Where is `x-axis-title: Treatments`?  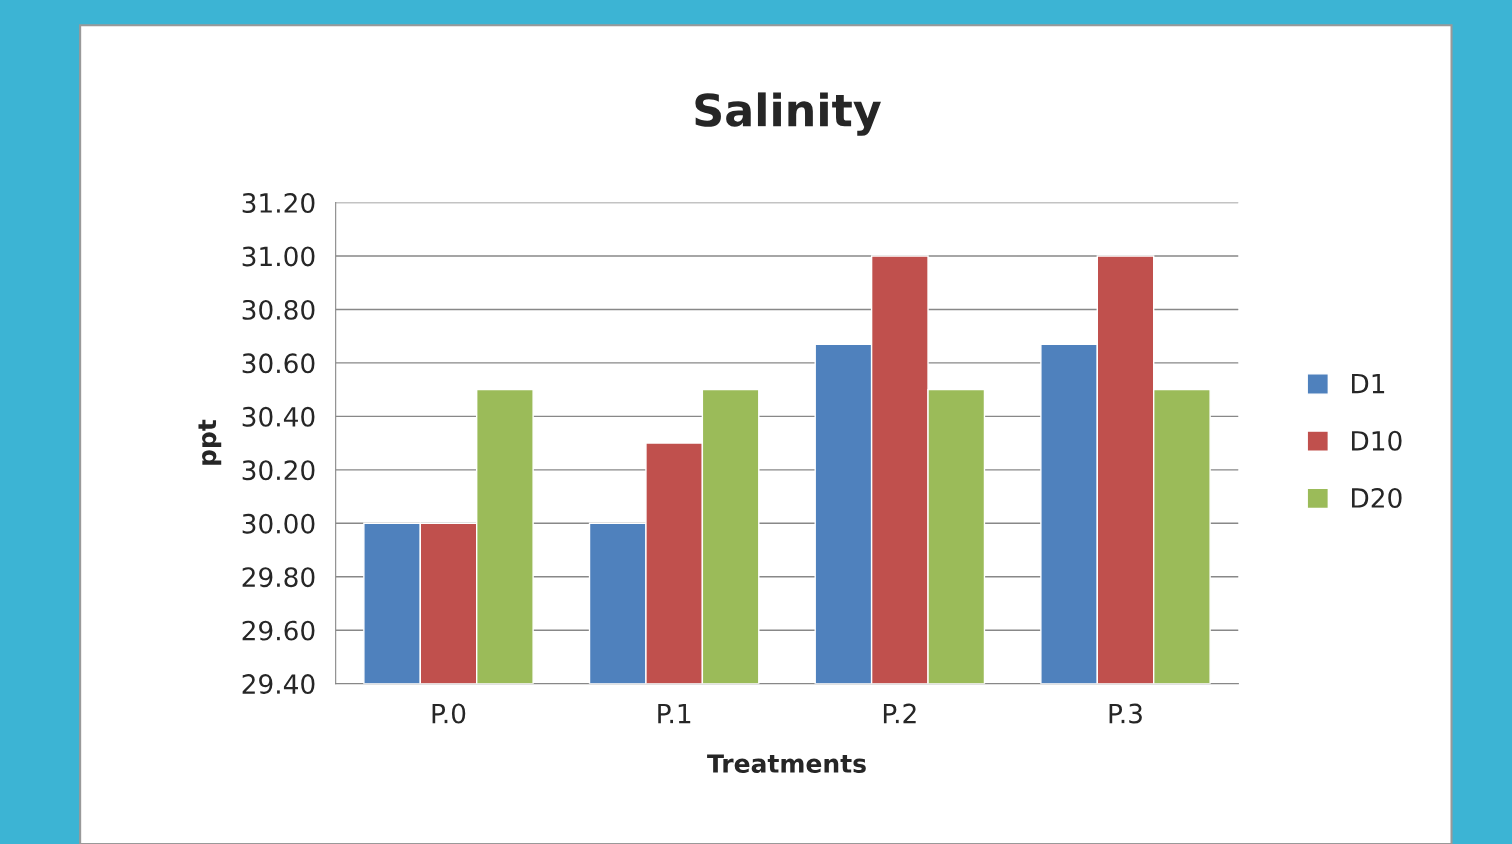 x-axis-title: Treatments is located at coordinates (786, 763).